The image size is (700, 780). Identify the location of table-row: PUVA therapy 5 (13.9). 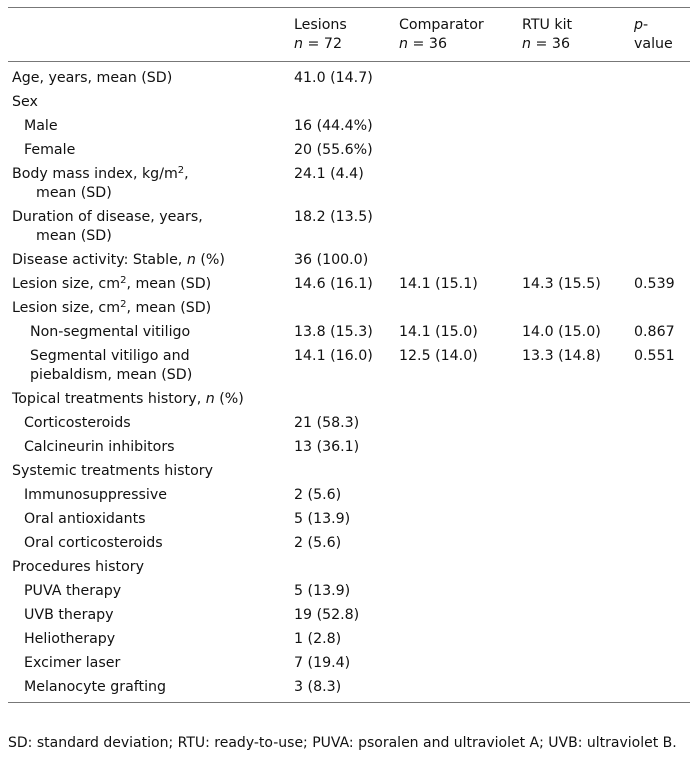
(349, 592).